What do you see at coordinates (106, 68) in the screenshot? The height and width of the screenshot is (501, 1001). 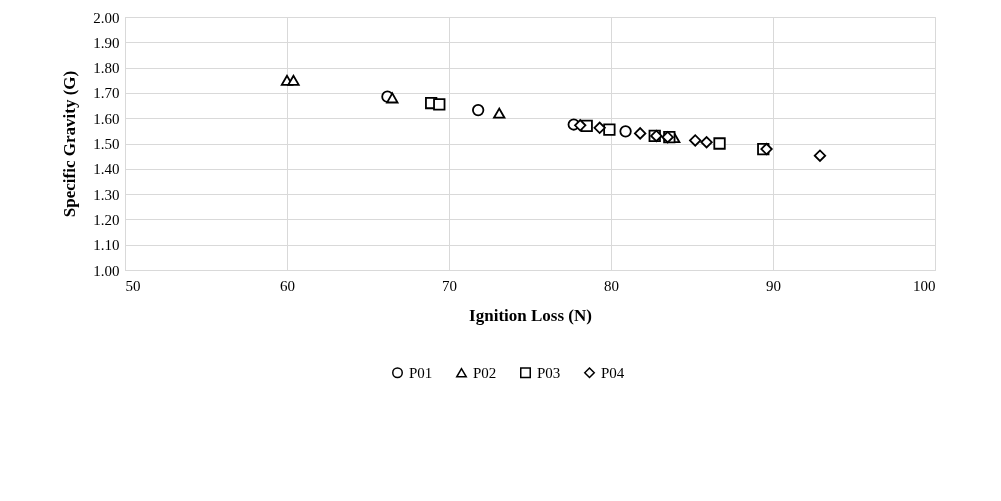 I see `y-tick-label: 1.80` at bounding box center [106, 68].